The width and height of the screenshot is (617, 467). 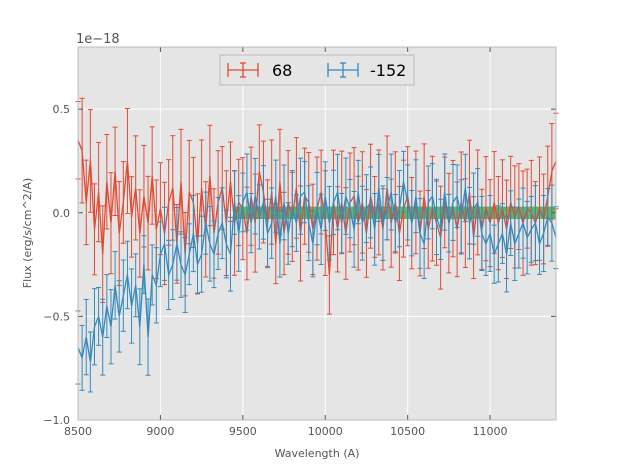 What do you see at coordinates (27, 233) in the screenshot?
I see `y-axis-label: Flux (erg/s/cm^2/A)` at bounding box center [27, 233].